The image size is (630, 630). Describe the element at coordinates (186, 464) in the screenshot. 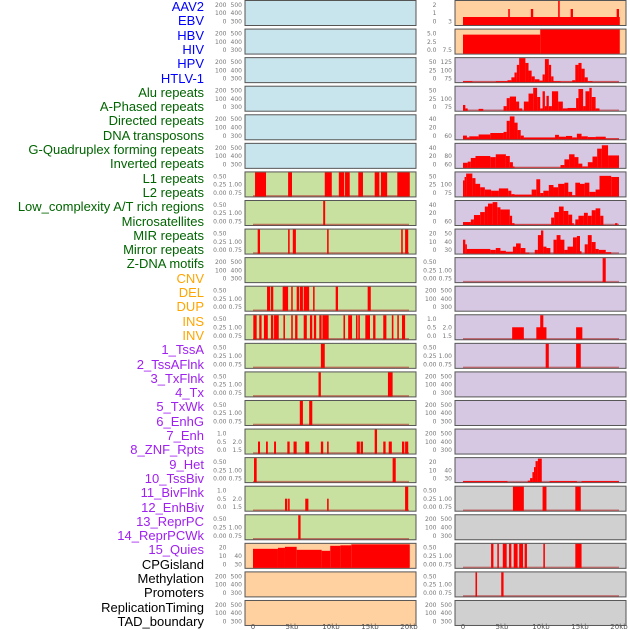

I see `track-label: 9_Het` at that location.